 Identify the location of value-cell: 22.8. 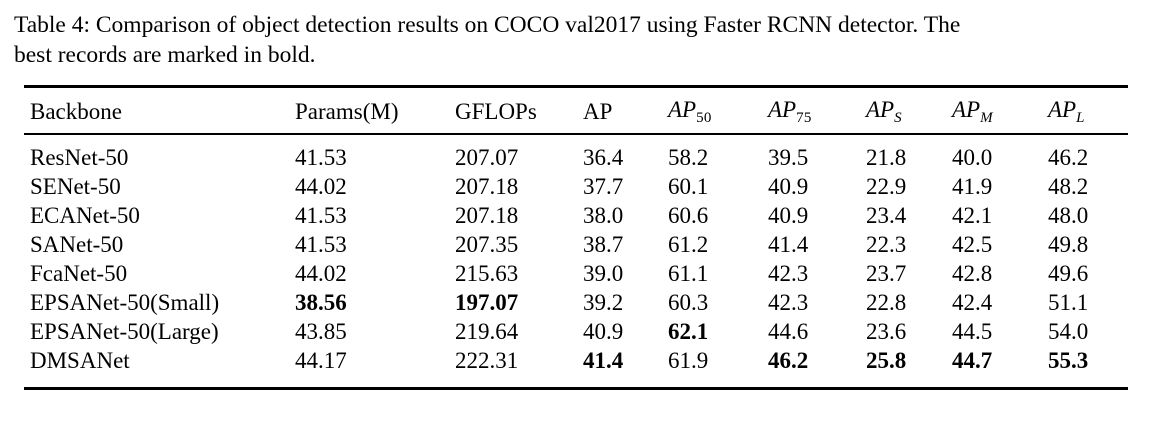
(886, 302).